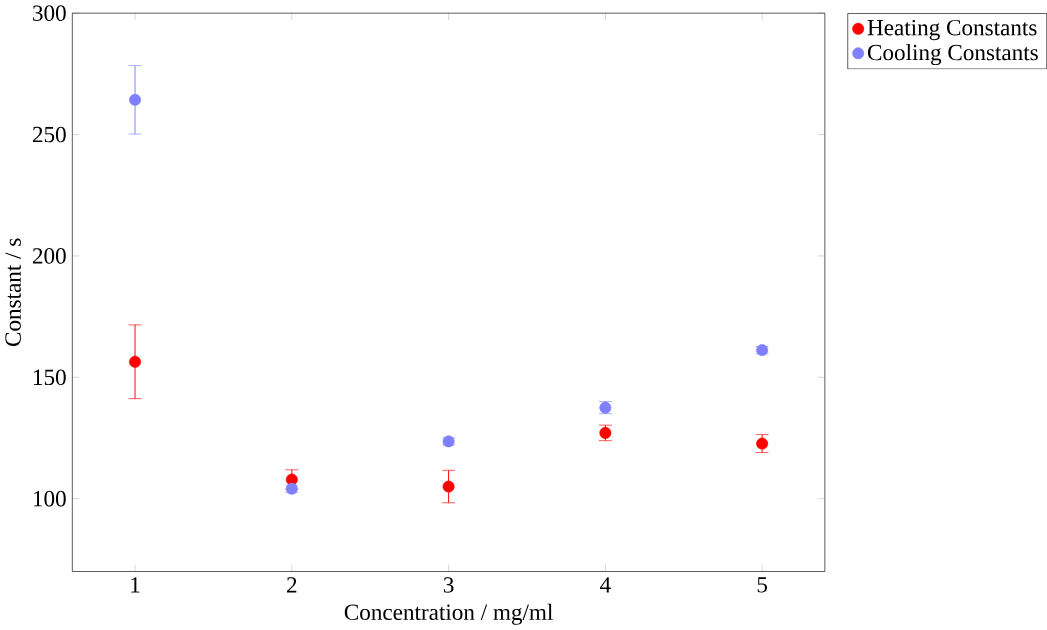  I want to click on x-tick-label: 4, so click(605, 585).